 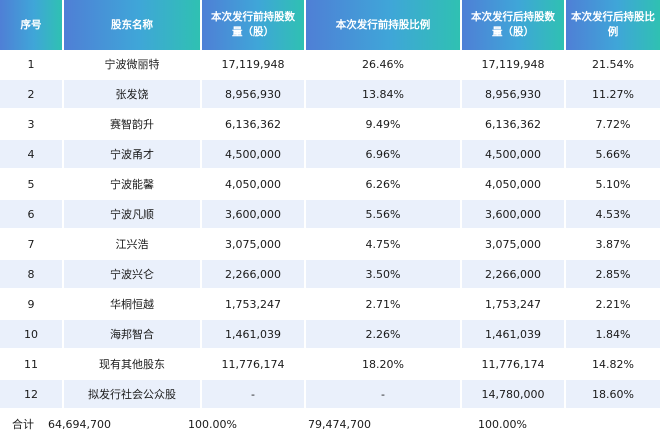 I want to click on table-row: 7 江兴浩 3,075,000 4.75% 3,075,000 3.87%, so click(x=330, y=245).